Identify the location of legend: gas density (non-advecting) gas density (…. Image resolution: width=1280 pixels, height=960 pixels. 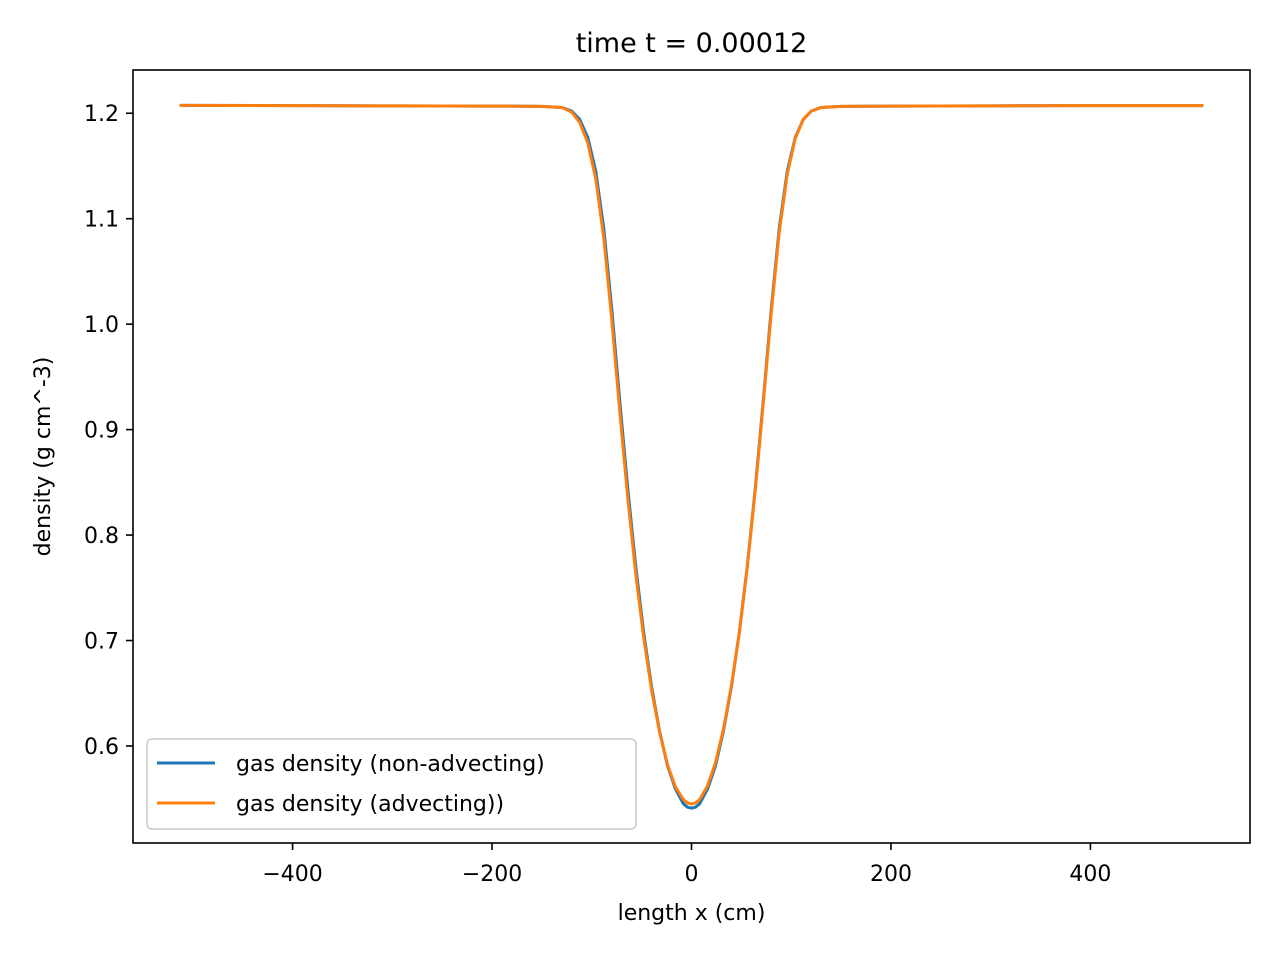
(391, 784).